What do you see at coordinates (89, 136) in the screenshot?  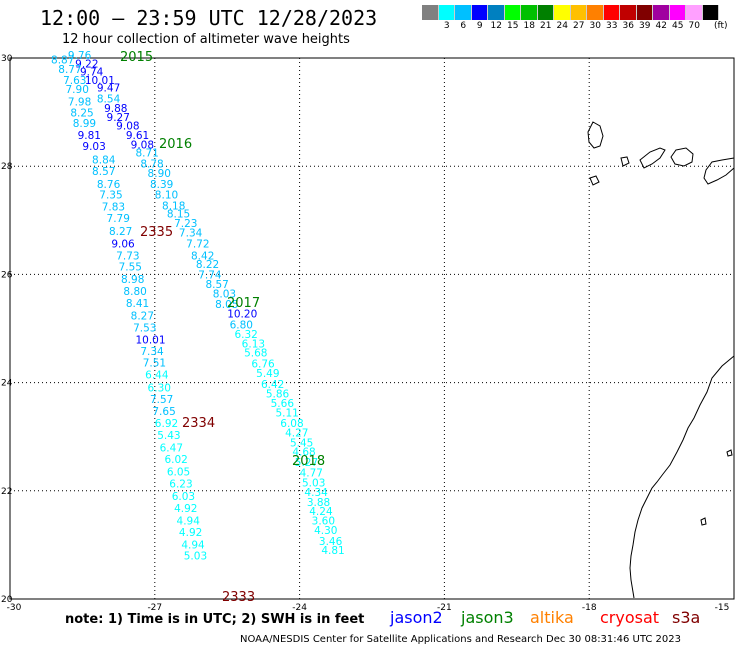 I see `wave-height-label: 9.81` at bounding box center [89, 136].